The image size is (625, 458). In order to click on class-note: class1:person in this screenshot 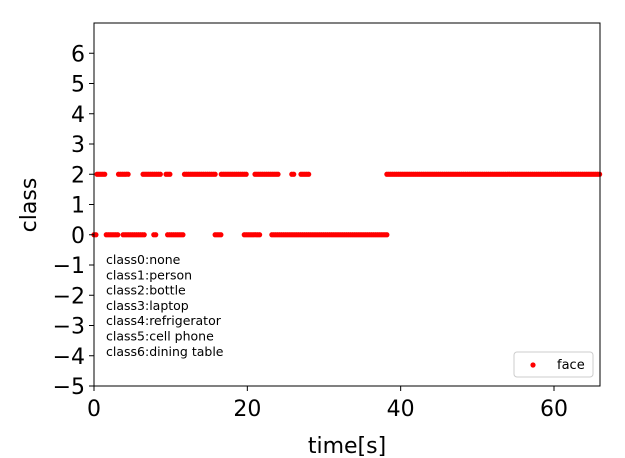, I will do `click(149, 274)`.